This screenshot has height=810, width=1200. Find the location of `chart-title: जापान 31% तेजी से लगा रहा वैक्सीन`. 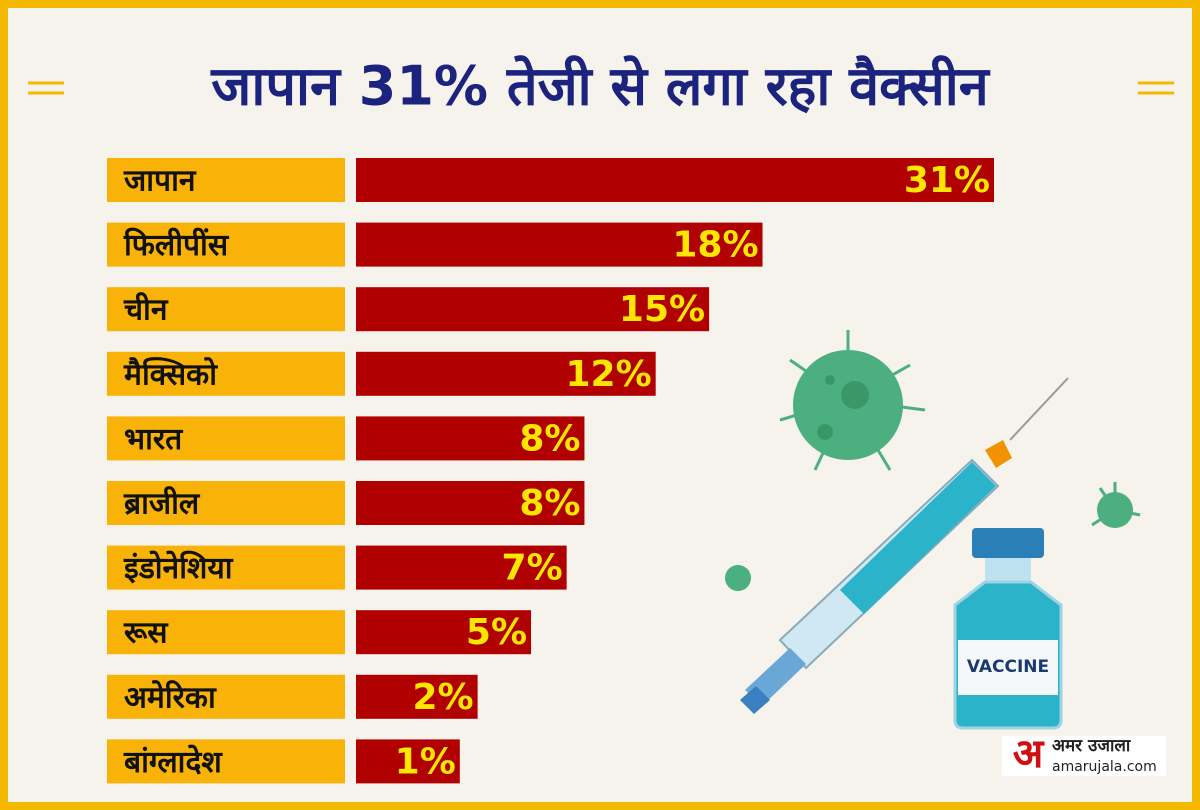

chart-title: जापान 31% तेजी से लगा रहा वैक्सीन is located at coordinates (600, 86).